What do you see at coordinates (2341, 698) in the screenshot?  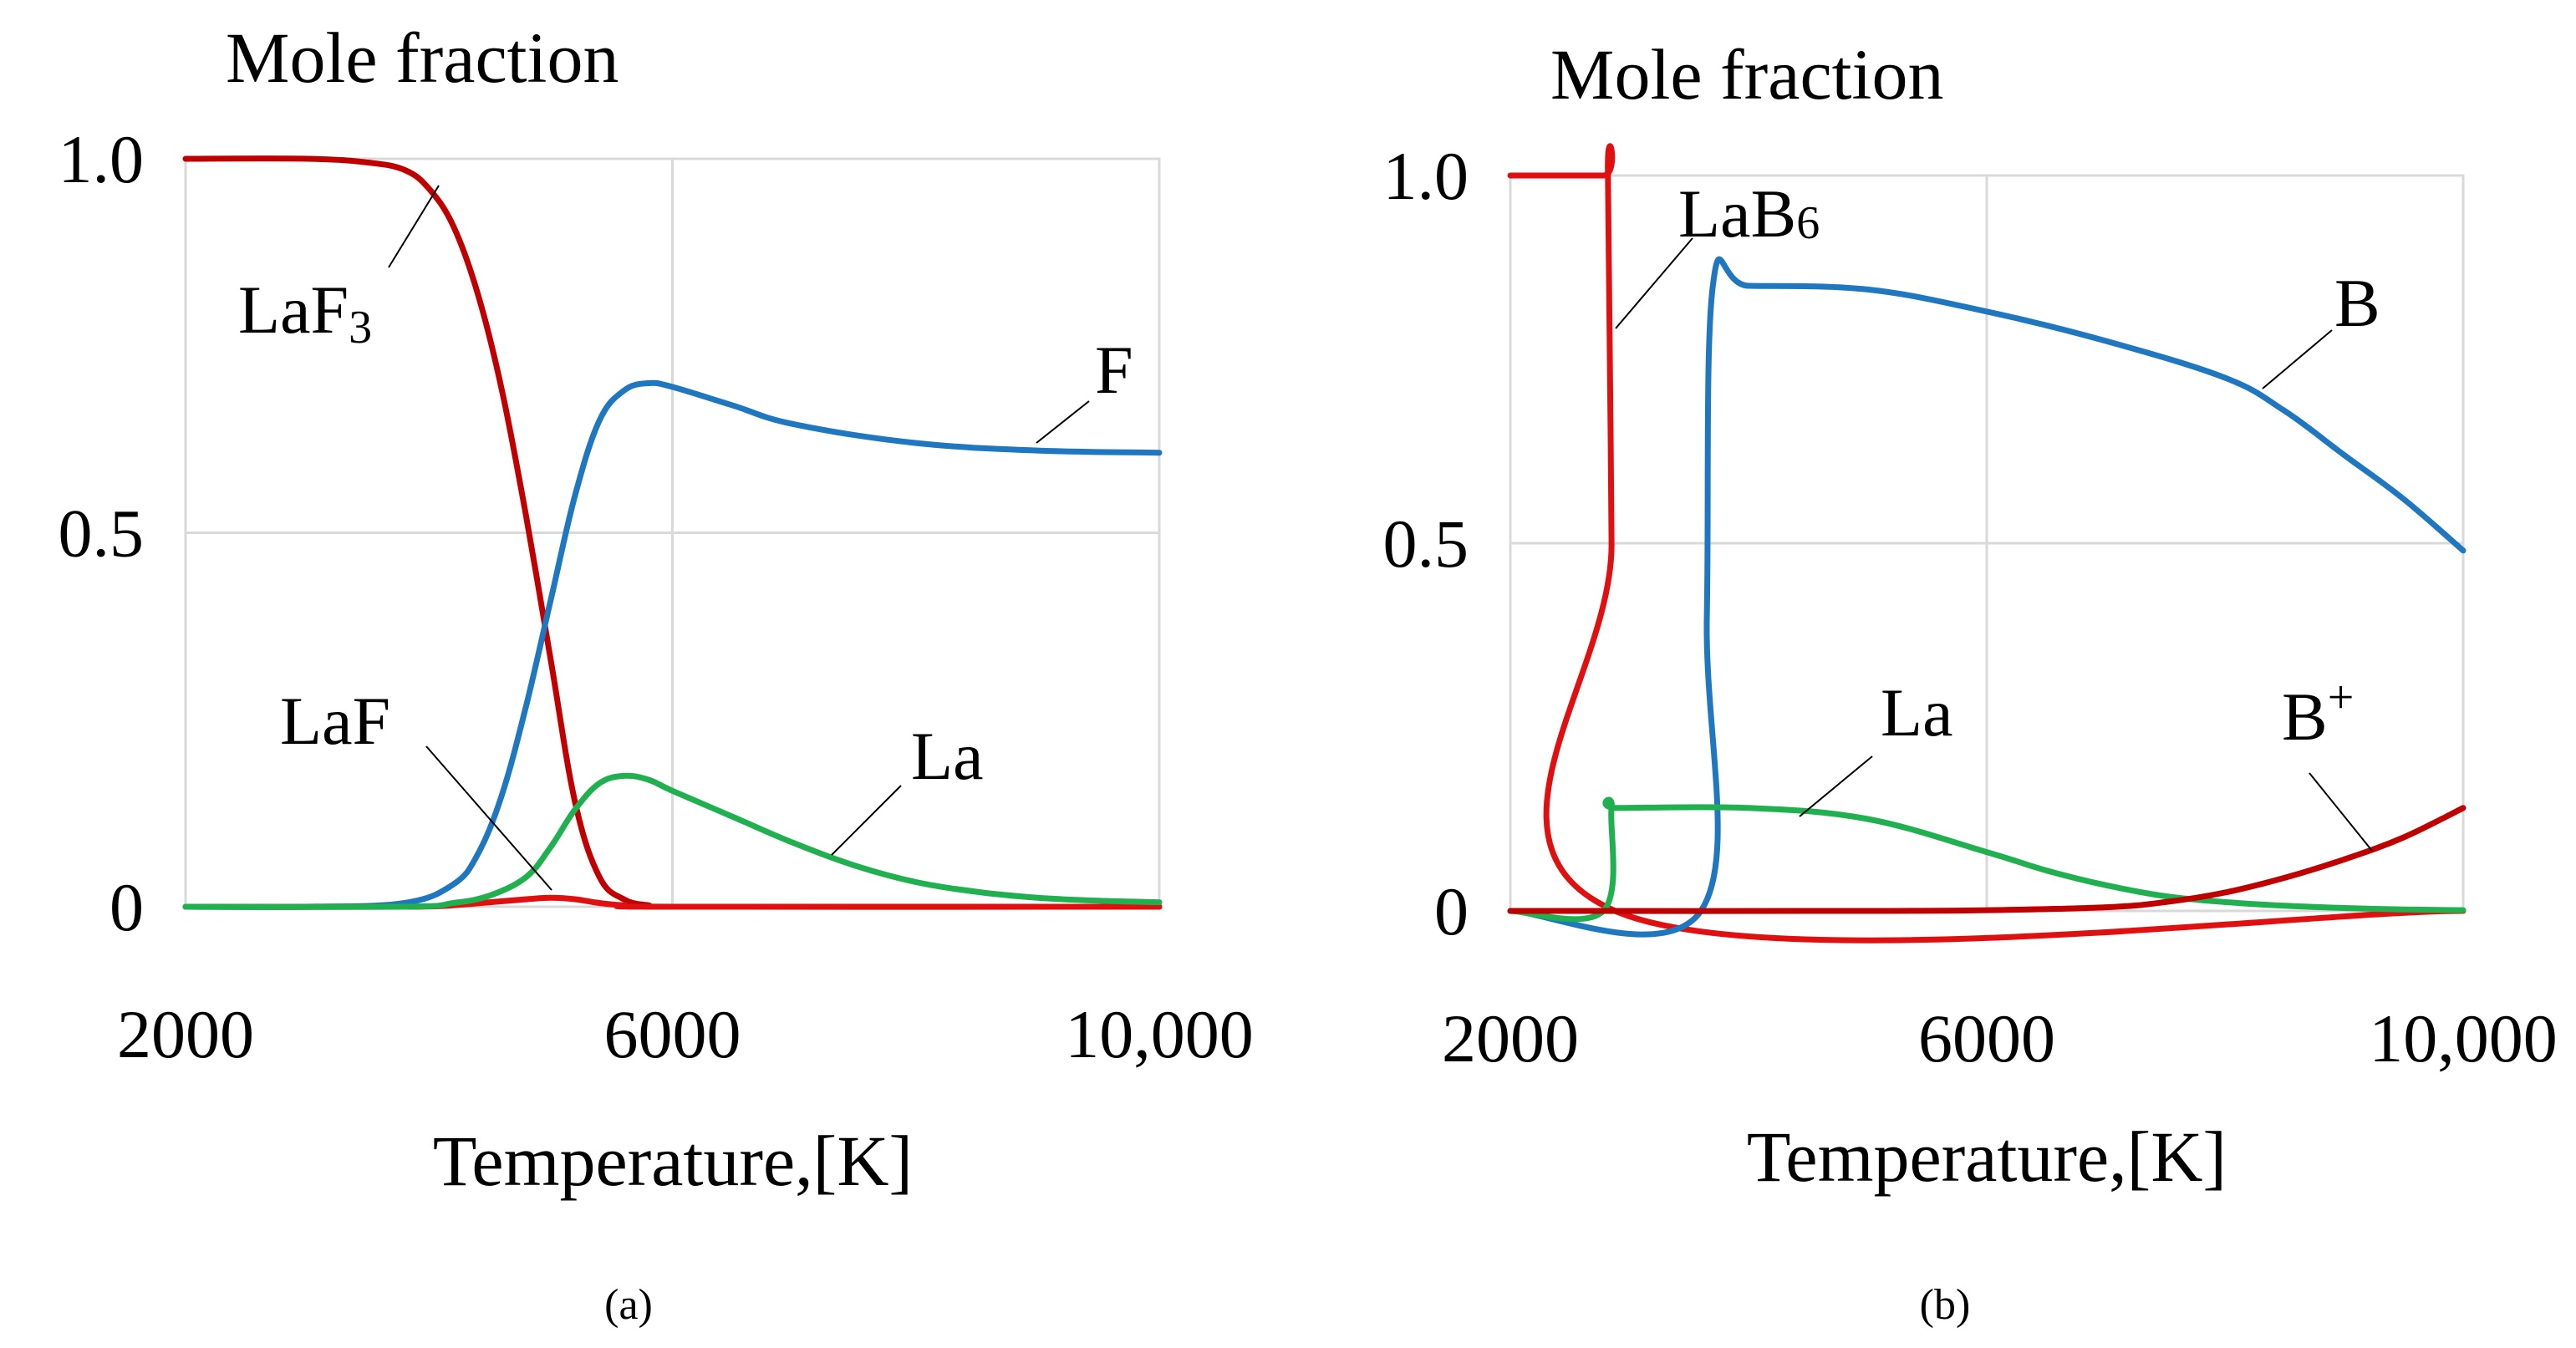 I see `series-label-bplus-sup: +` at bounding box center [2341, 698].